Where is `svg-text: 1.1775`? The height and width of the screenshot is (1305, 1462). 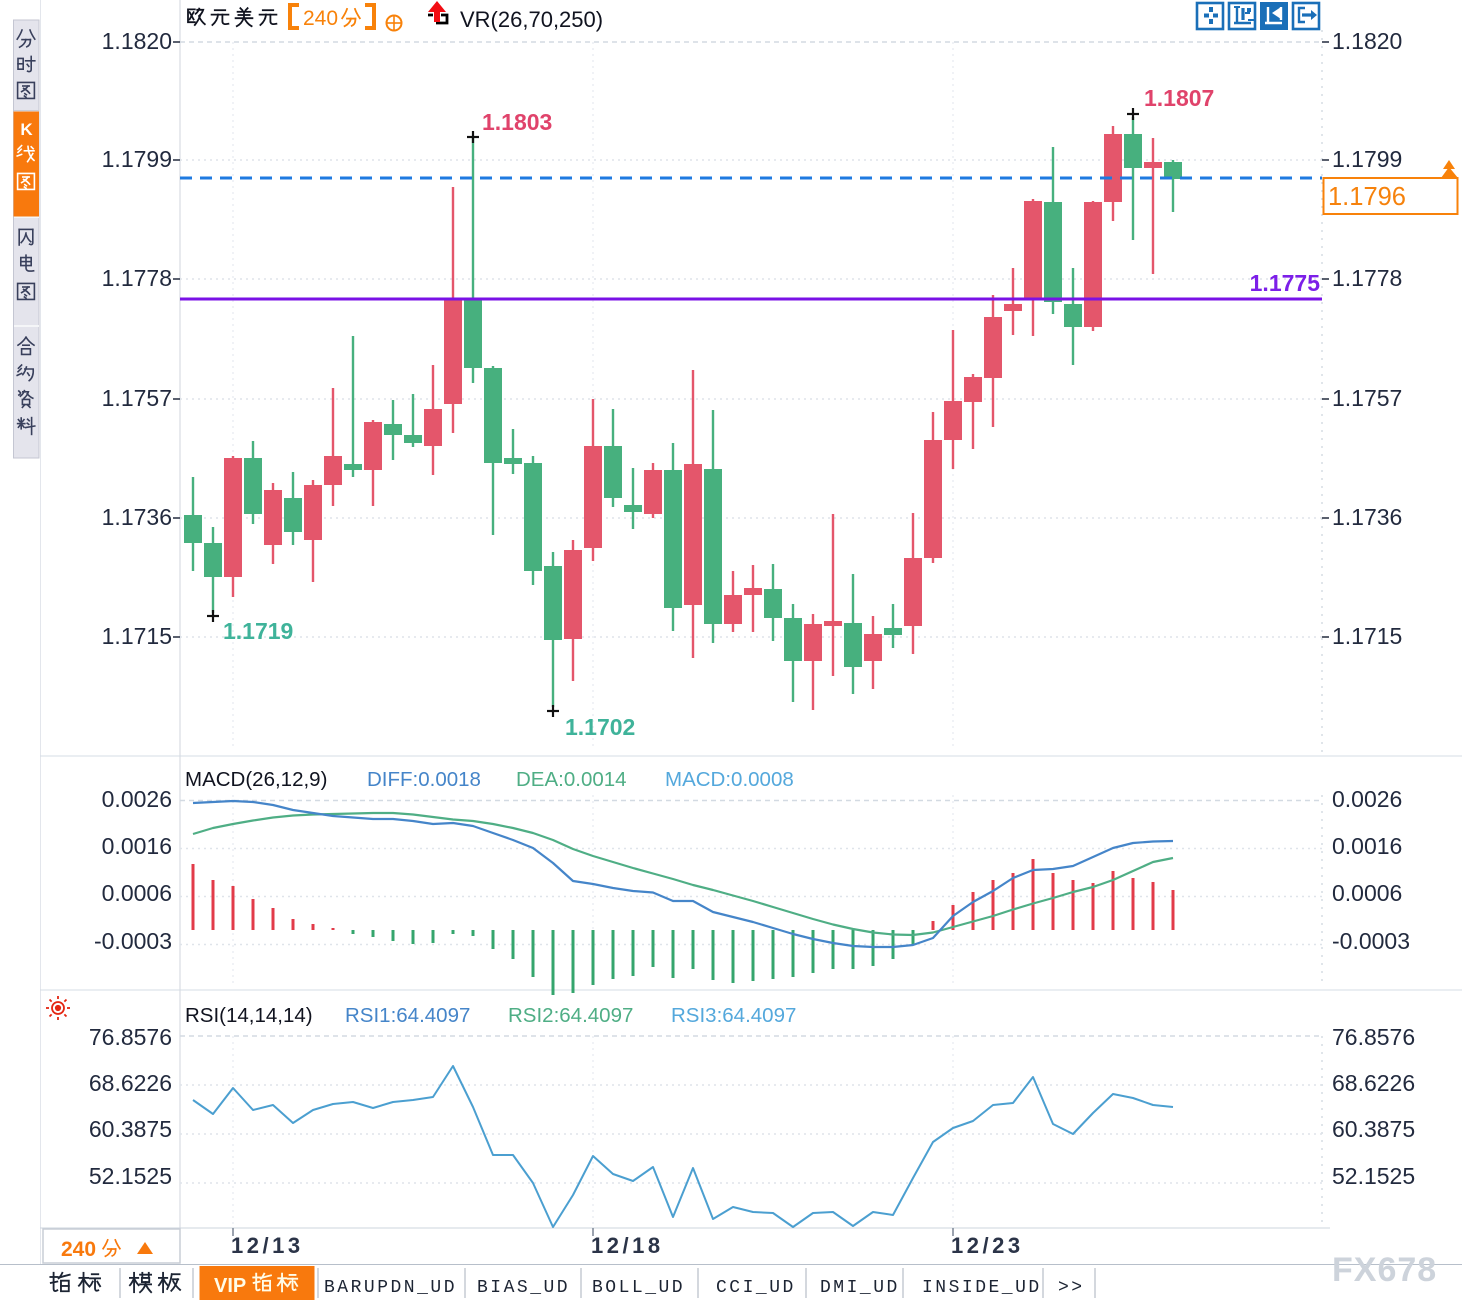
svg-text: 1.1775 is located at coordinates (1285, 283).